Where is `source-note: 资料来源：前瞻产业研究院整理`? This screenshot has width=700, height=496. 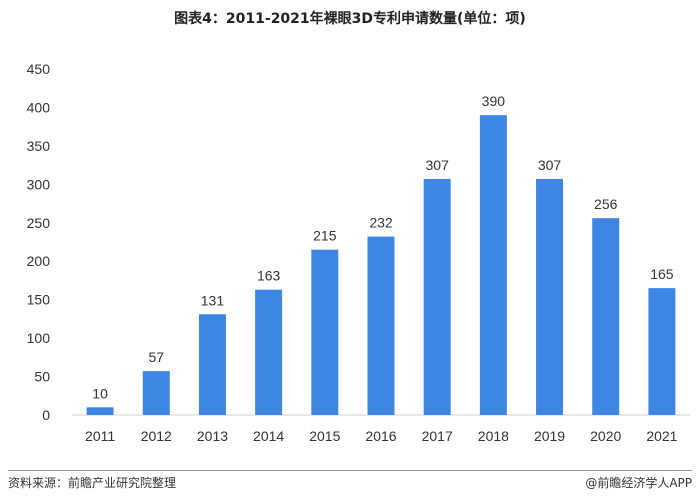
source-note: 资料来源：前瞻产业研究院整理 is located at coordinates (92, 483).